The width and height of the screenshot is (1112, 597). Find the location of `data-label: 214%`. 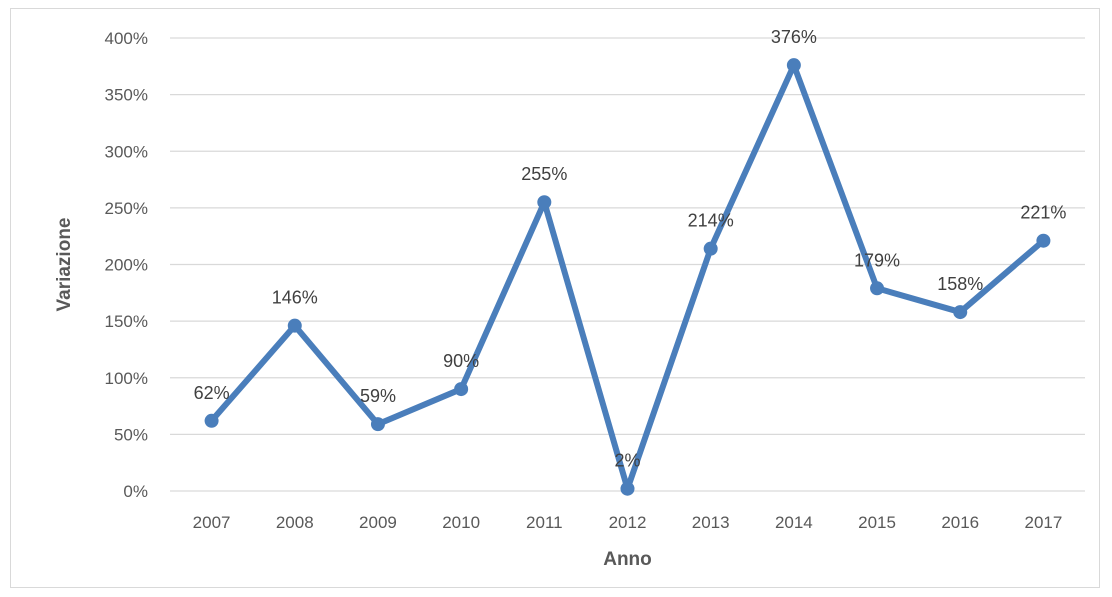

data-label: 214% is located at coordinates (711, 221).